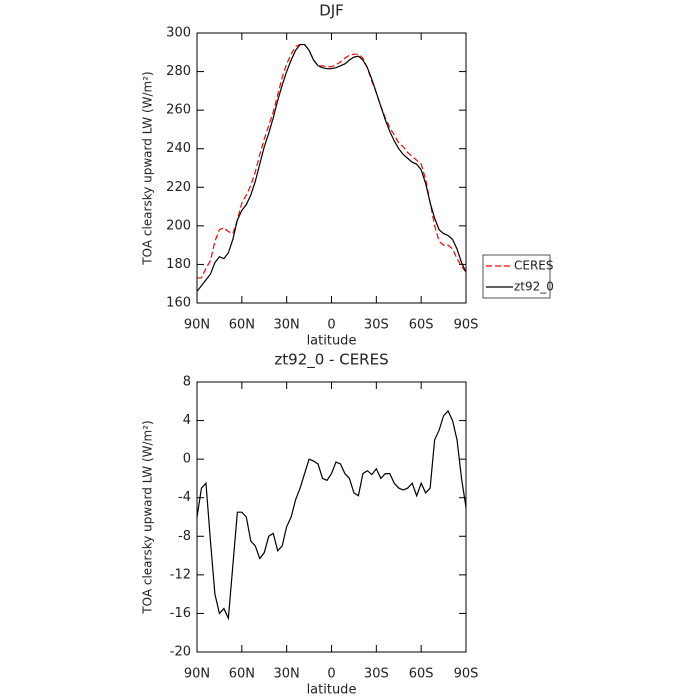 The width and height of the screenshot is (700, 700). What do you see at coordinates (187, 459) in the screenshot?
I see `y-tick-label: 0` at bounding box center [187, 459].